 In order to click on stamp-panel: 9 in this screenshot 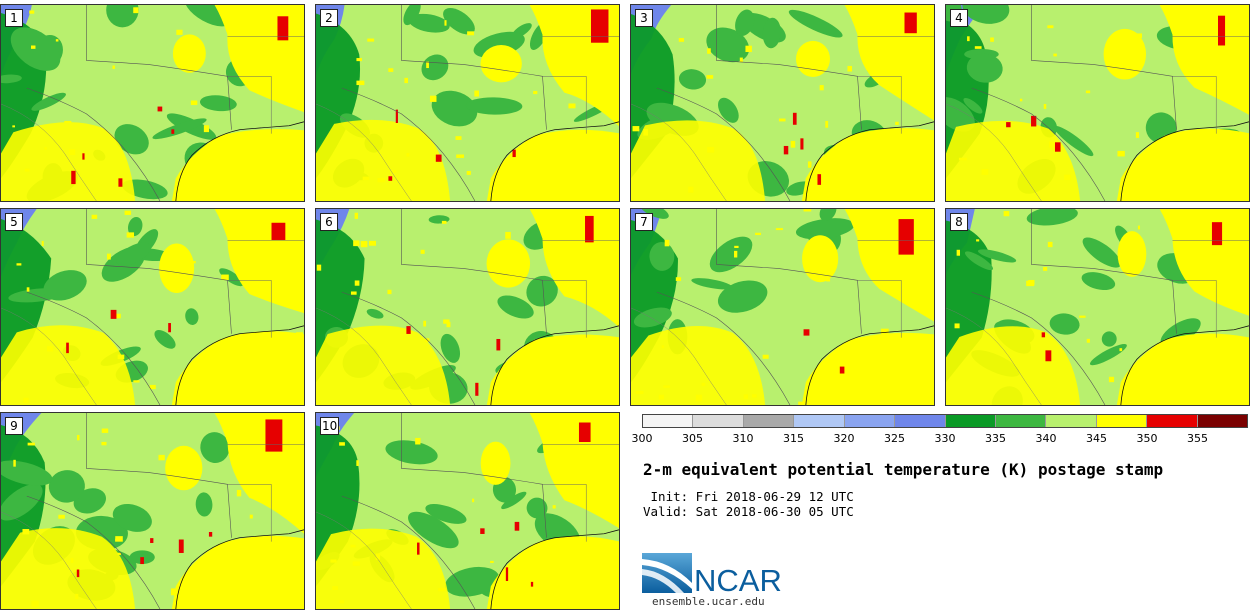, I will do `click(152, 511)`.